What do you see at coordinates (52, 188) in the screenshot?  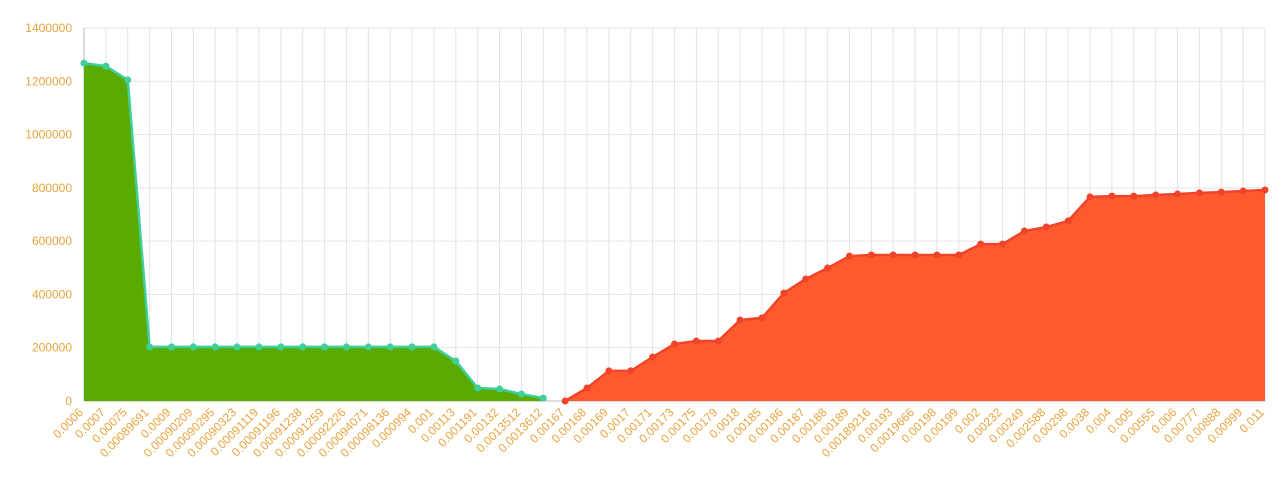 I see `y-tick-label: 800000` at bounding box center [52, 188].